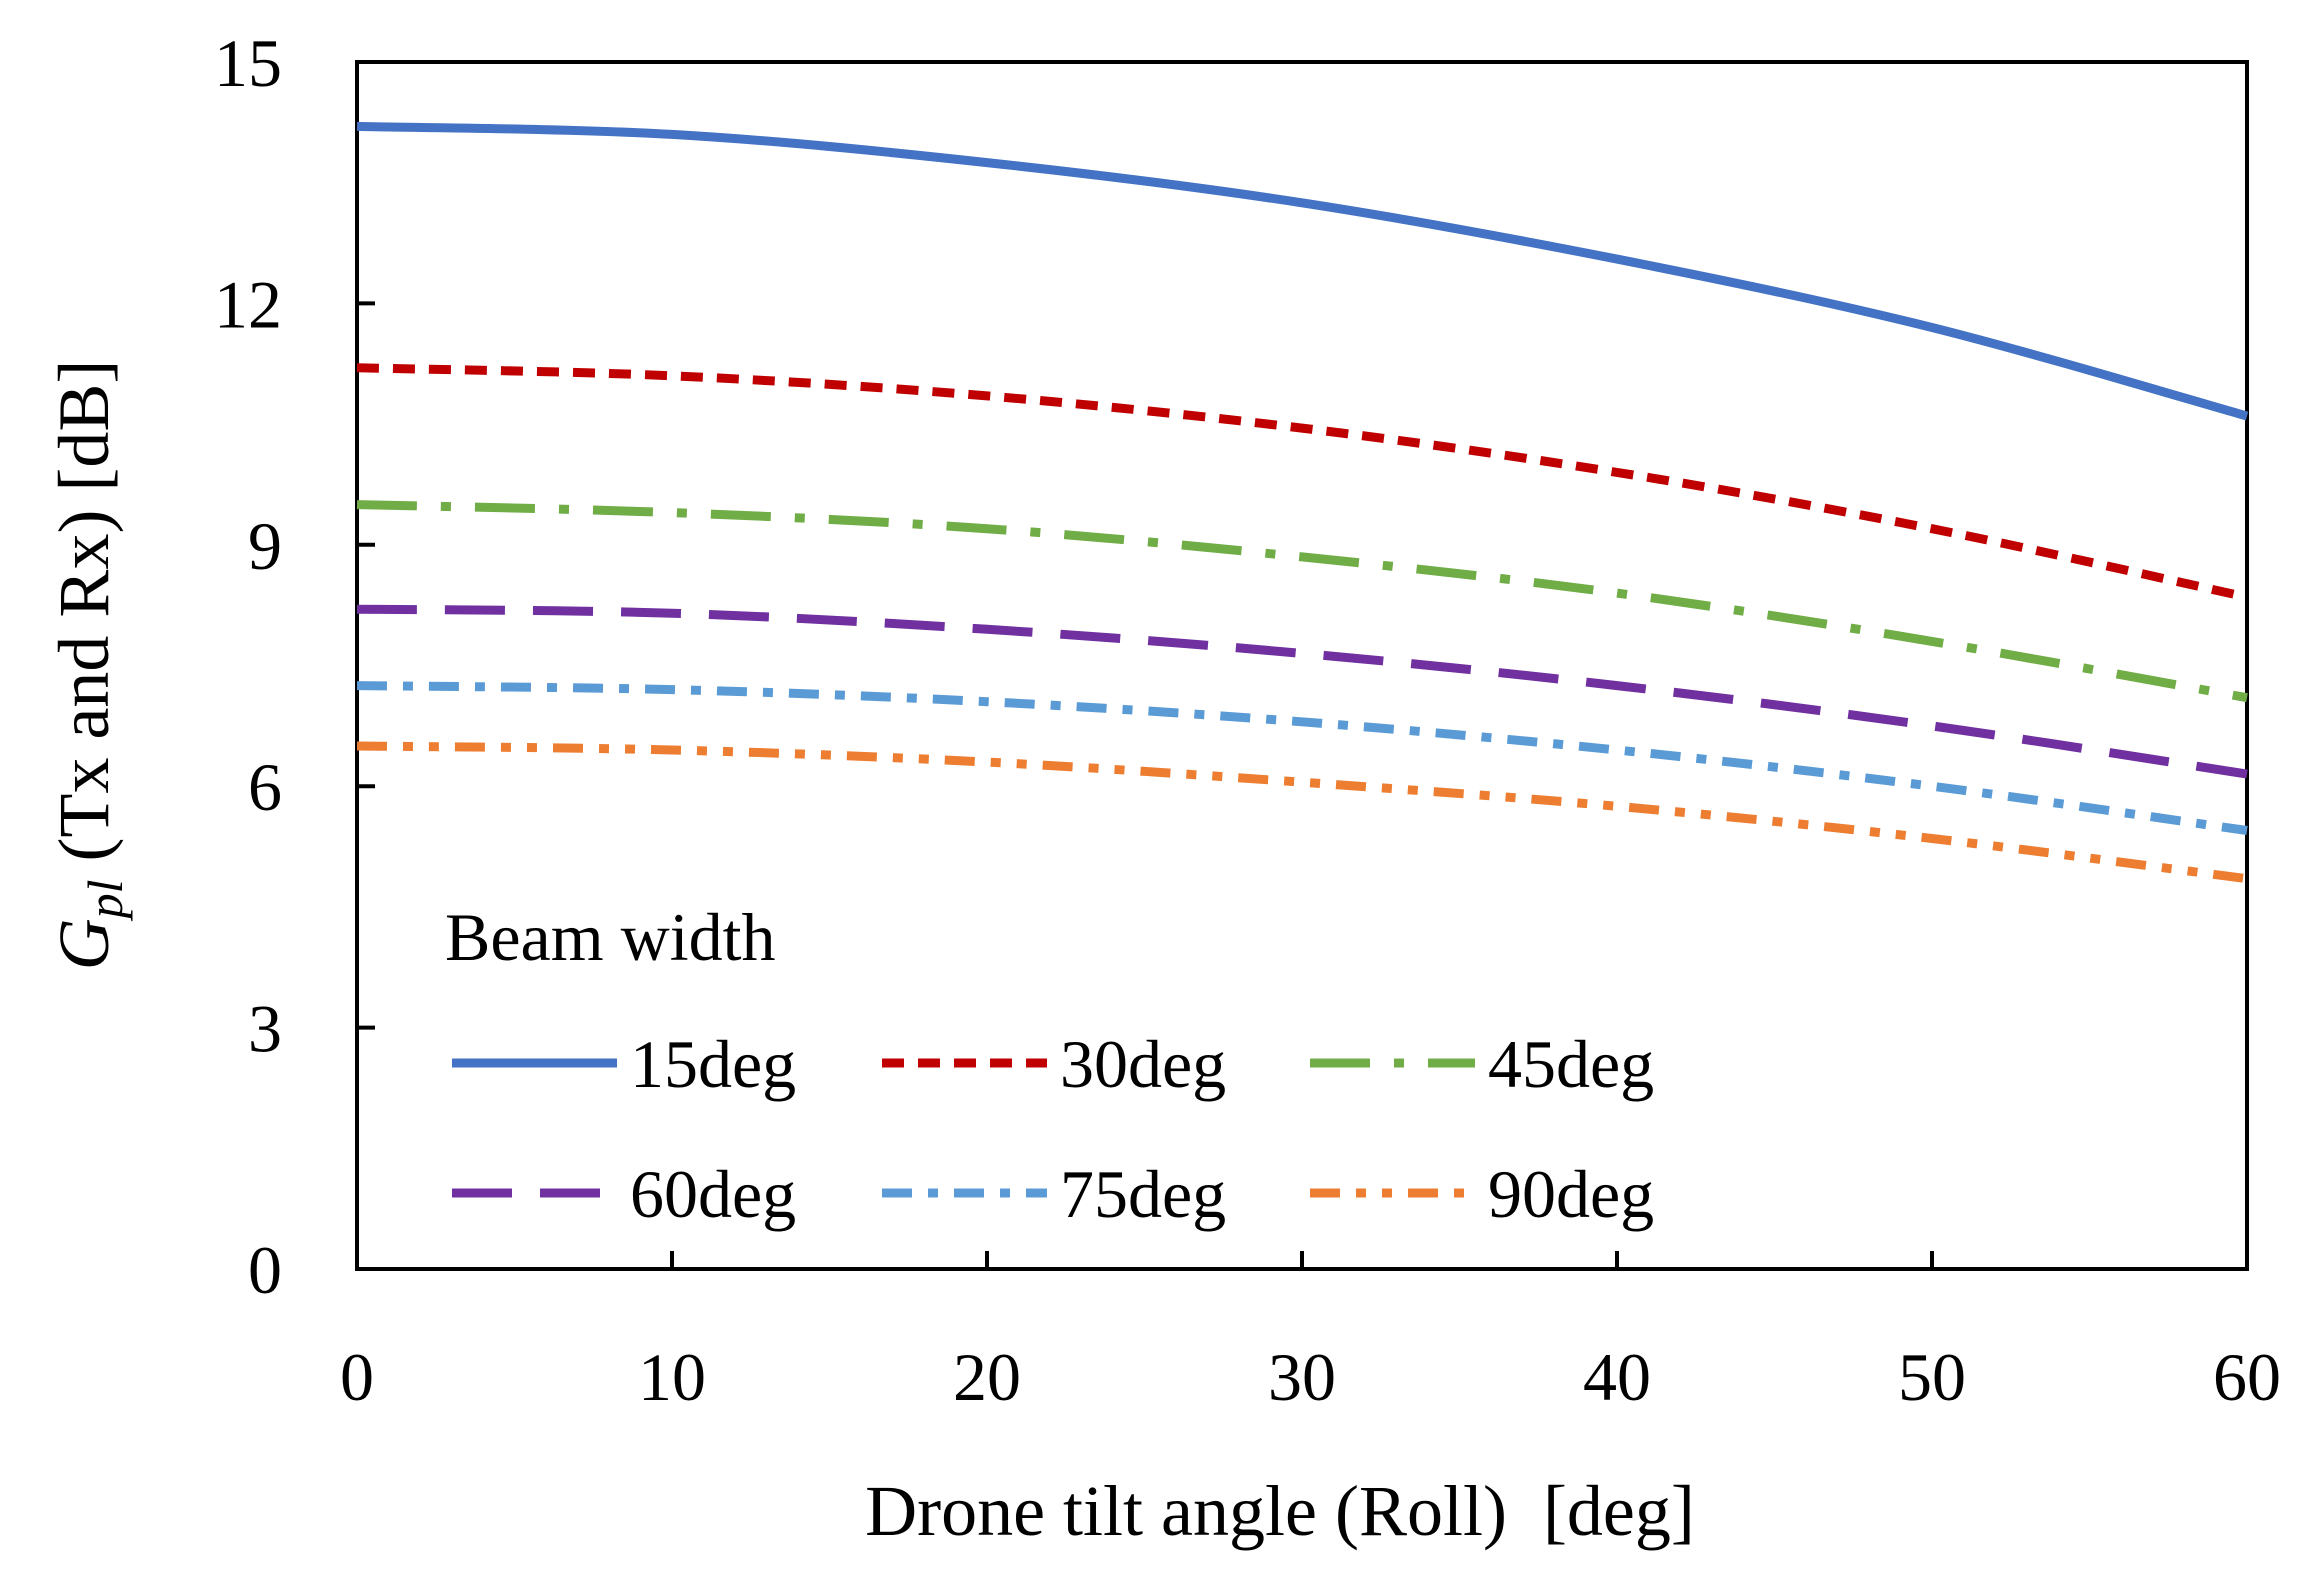 The width and height of the screenshot is (2306, 1577). I want to click on x-tick-label-10: 10, so click(672, 1377).